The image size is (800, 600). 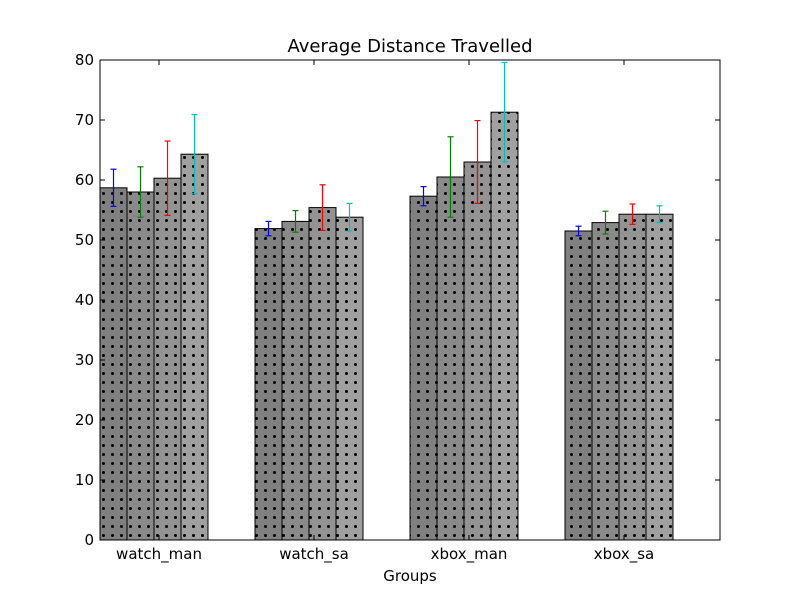 What do you see at coordinates (84, 120) in the screenshot?
I see `y-tick-label: 70` at bounding box center [84, 120].